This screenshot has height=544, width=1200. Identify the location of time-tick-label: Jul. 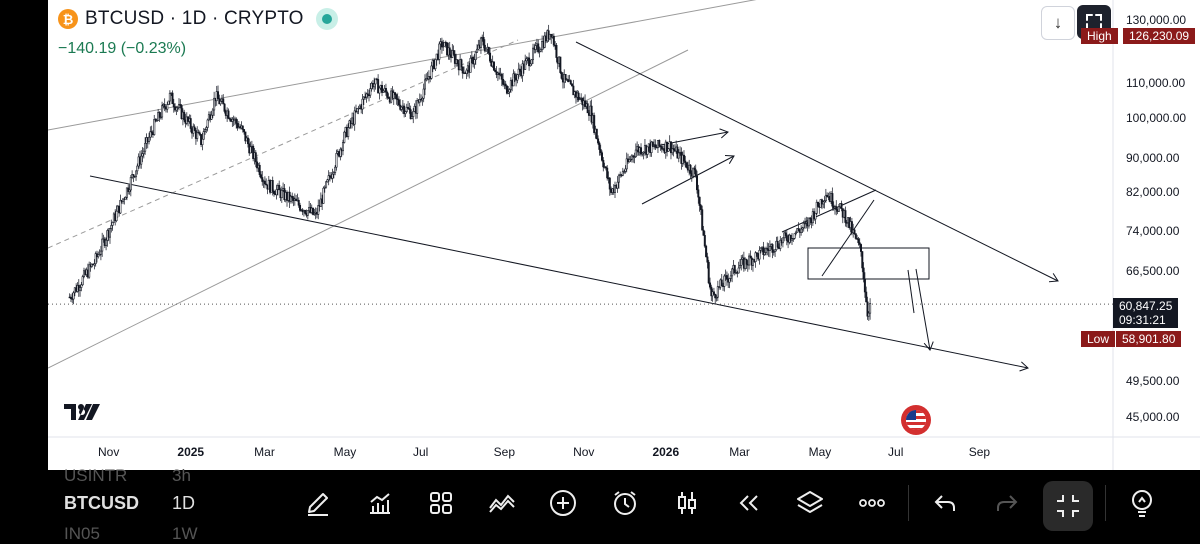
(896, 452).